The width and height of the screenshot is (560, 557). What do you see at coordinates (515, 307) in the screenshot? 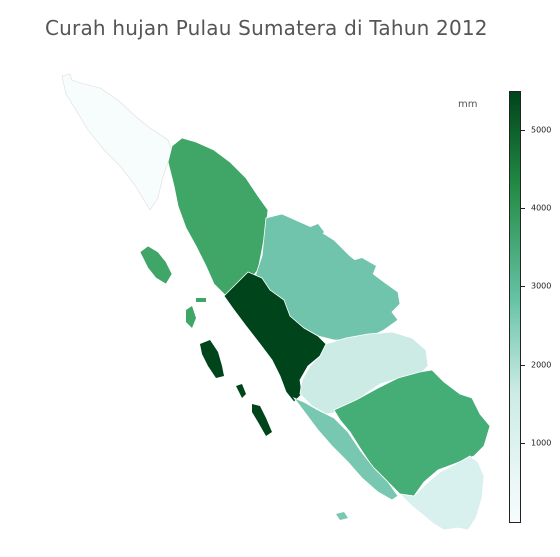
I see `colorbar` at bounding box center [515, 307].